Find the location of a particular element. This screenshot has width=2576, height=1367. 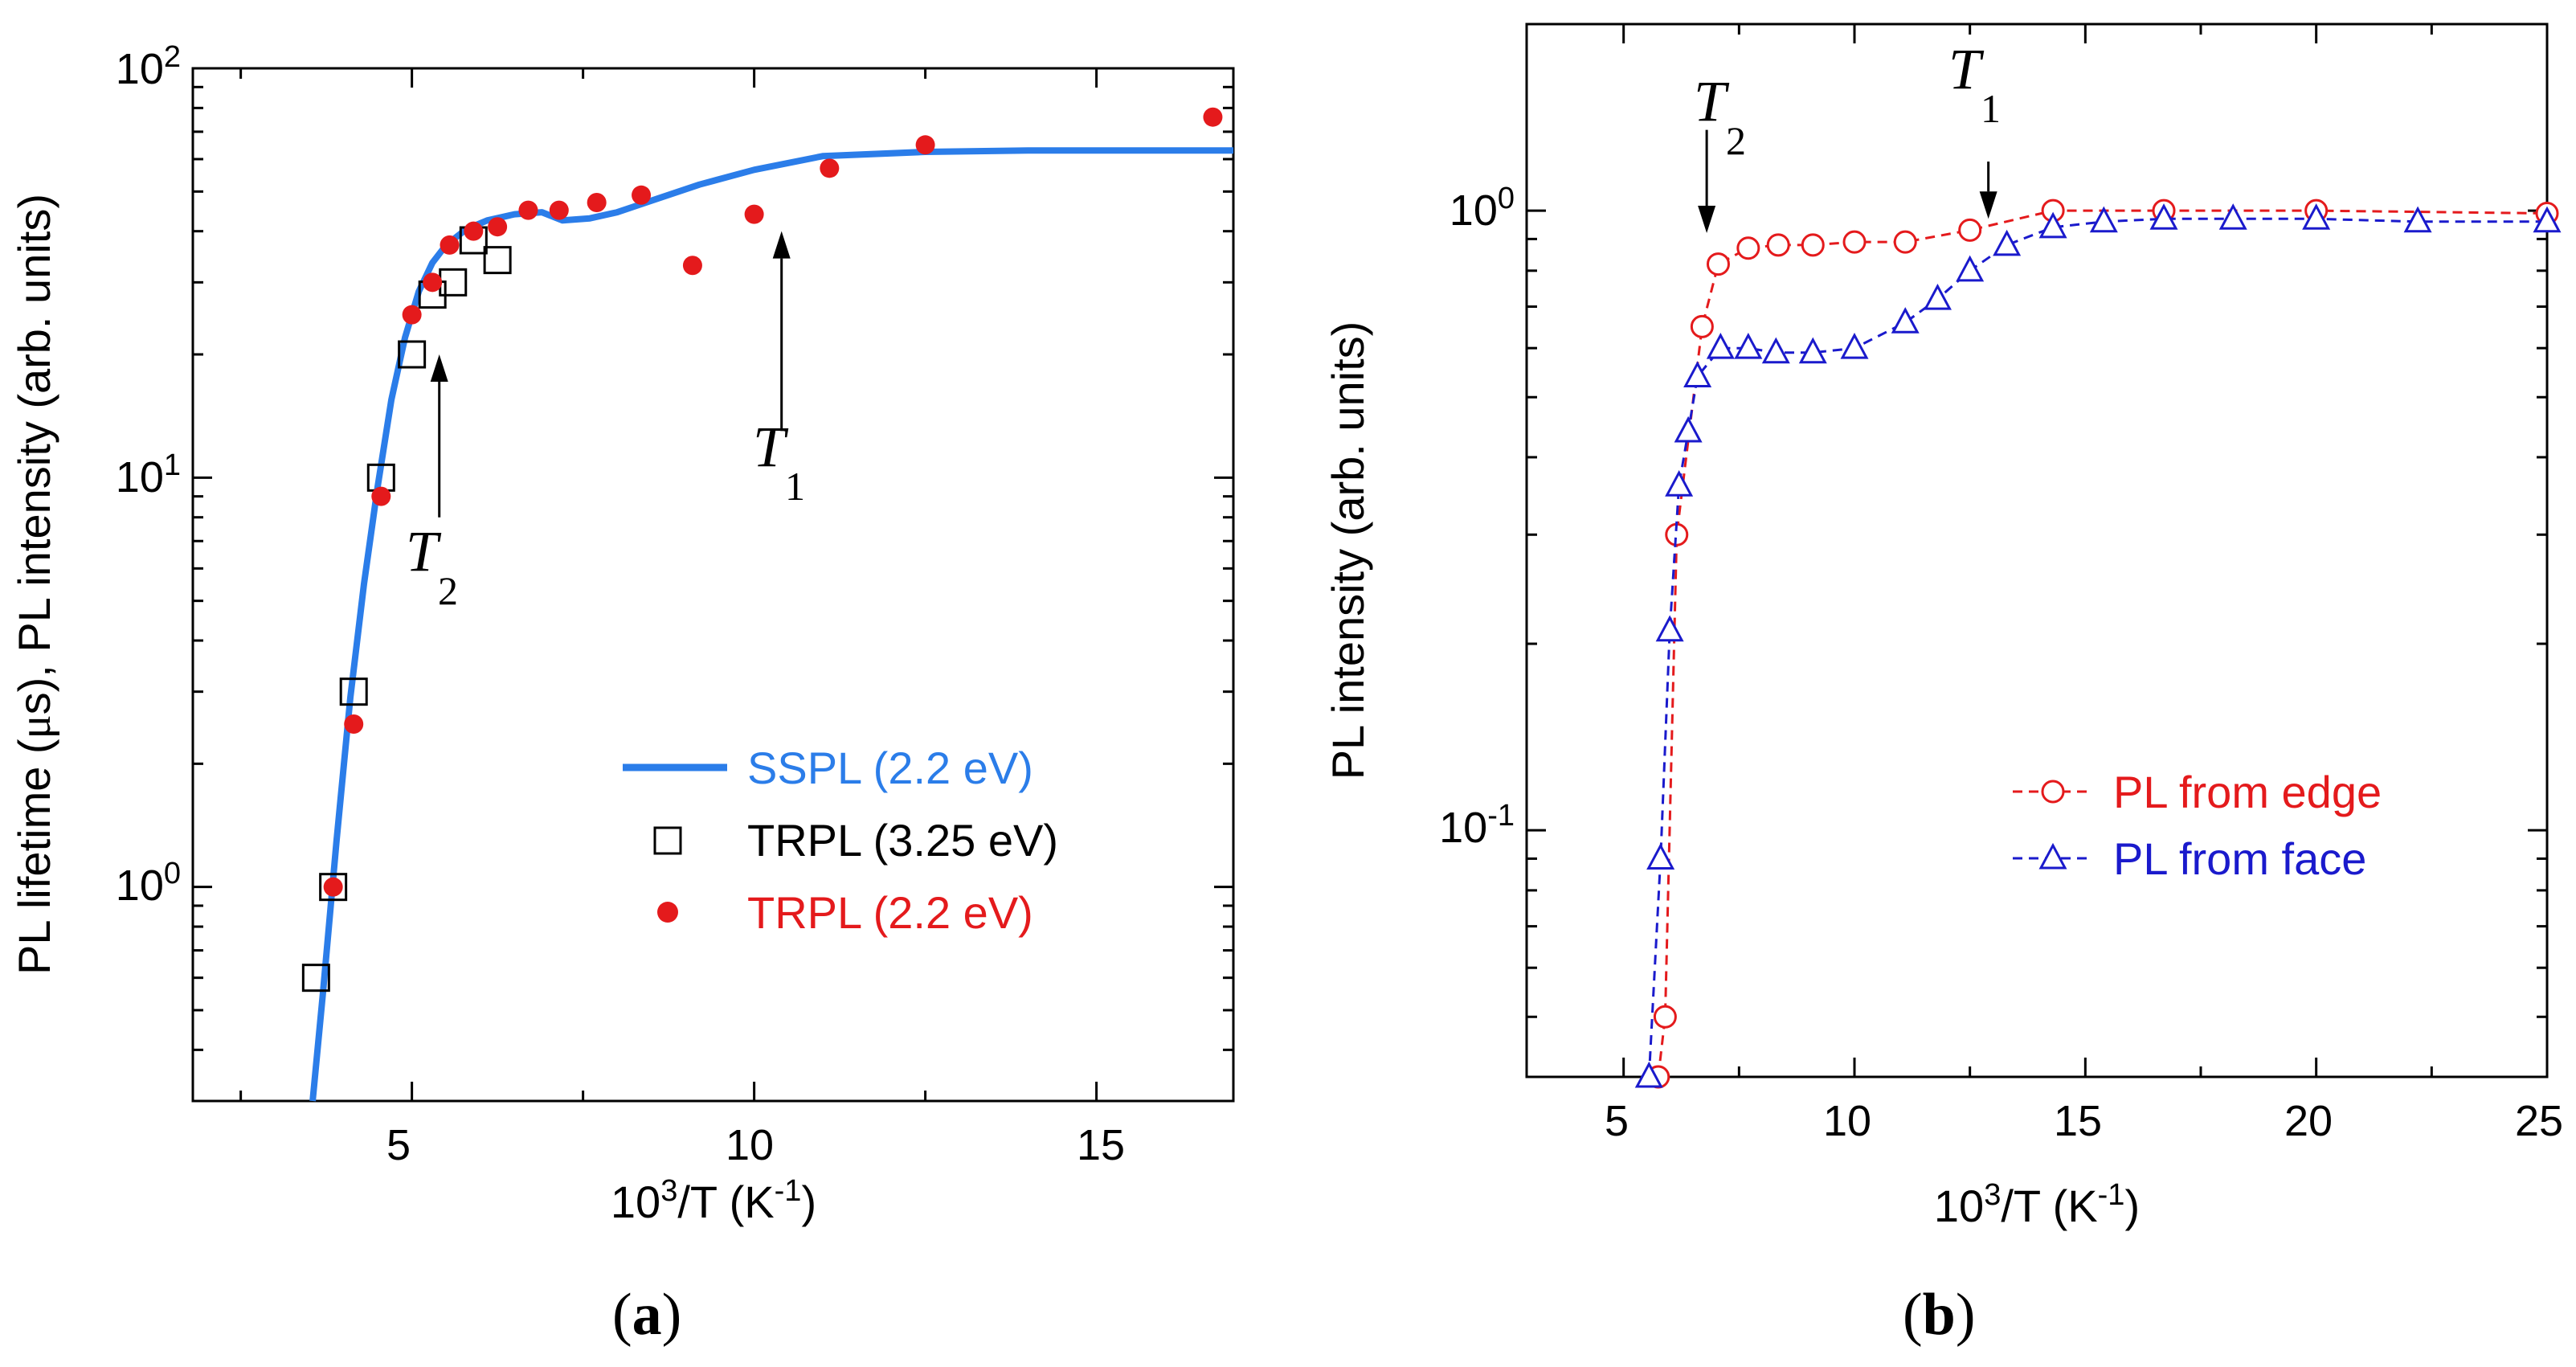

panel-b-ytick-label: 10⁻¹ is located at coordinates (1477, 825).